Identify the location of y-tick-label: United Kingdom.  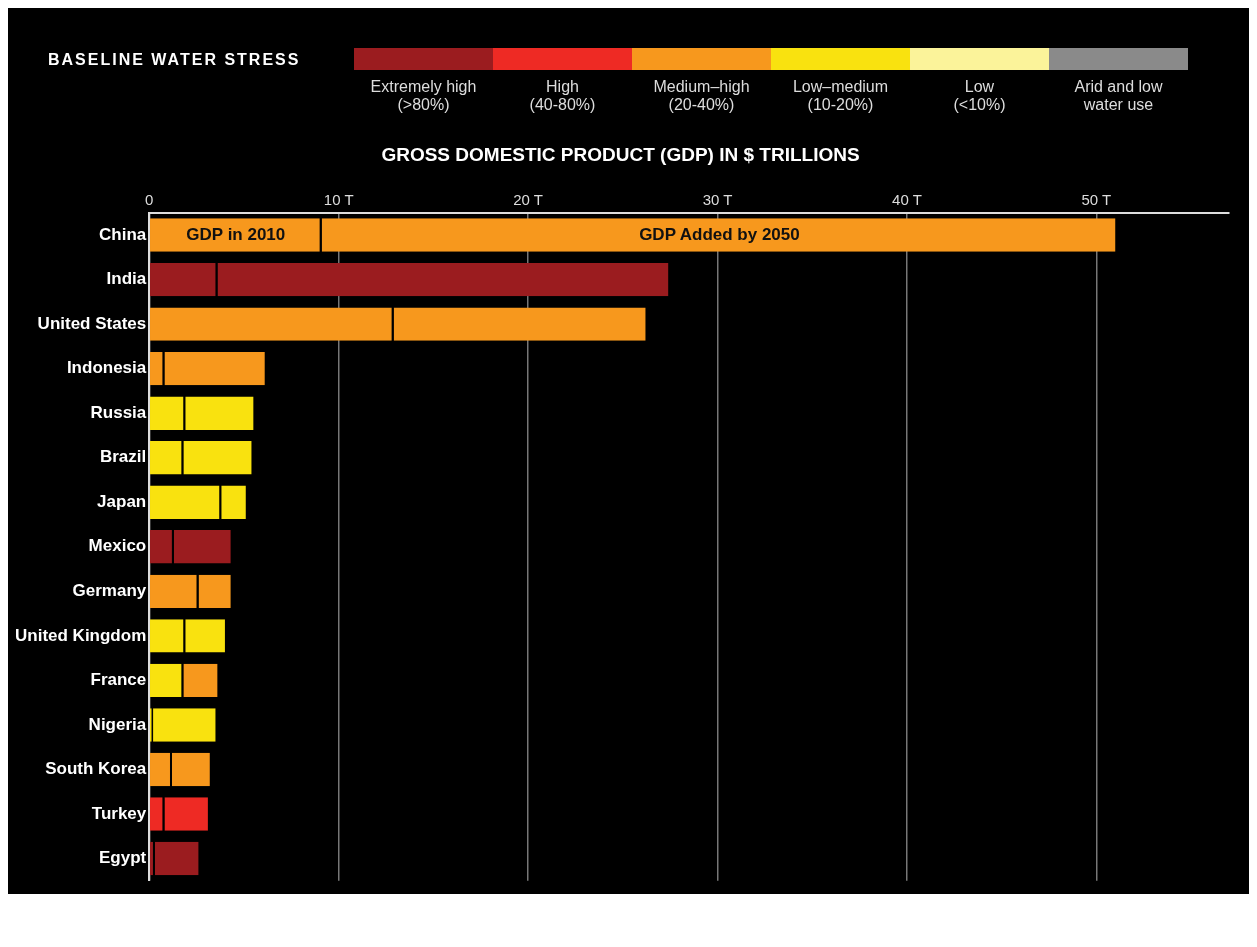
(80, 635).